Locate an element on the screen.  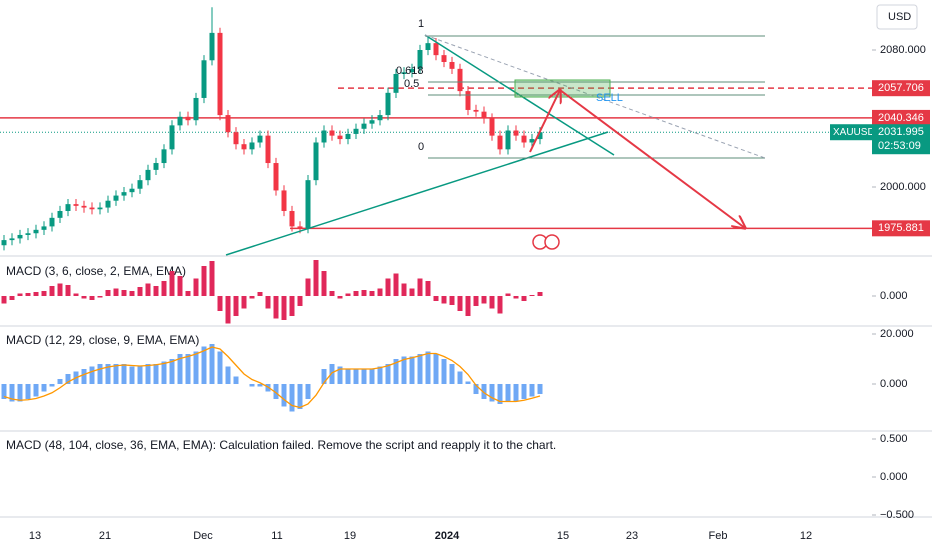
x-tick-label: 2024 is located at coordinates (447, 536).